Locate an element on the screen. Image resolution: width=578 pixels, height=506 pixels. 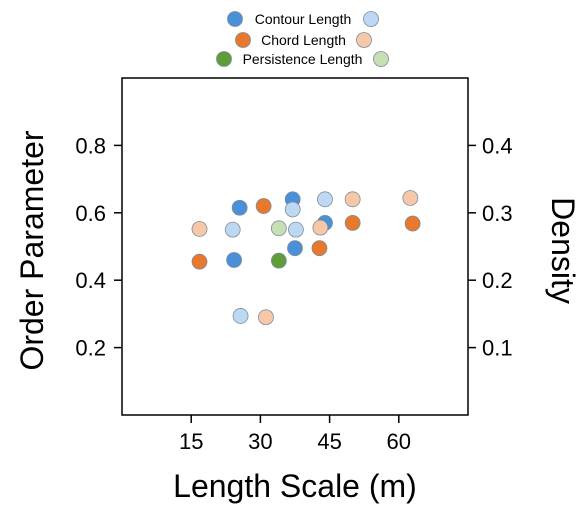
y2-axis-title: Density is located at coordinates (561, 250).